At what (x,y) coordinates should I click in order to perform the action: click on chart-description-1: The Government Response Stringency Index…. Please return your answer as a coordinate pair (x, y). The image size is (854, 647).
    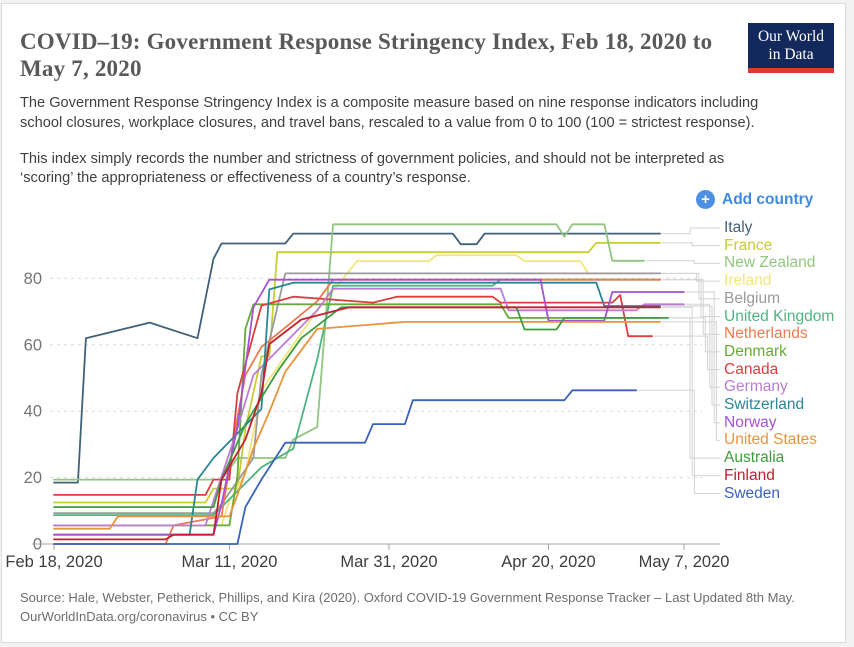
    Looking at the image, I should click on (389, 113).